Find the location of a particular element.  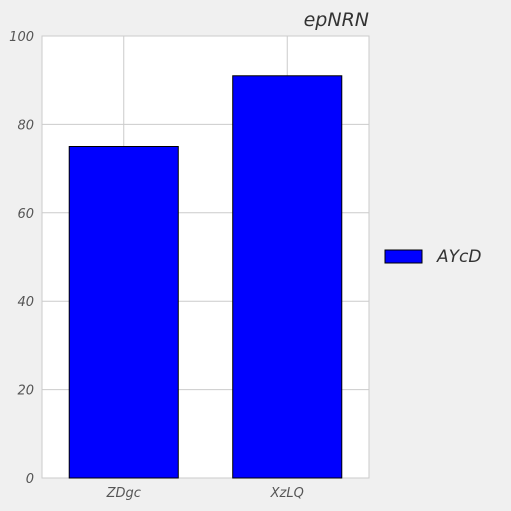

y-tick-label-3: 60 is located at coordinates (25, 214).